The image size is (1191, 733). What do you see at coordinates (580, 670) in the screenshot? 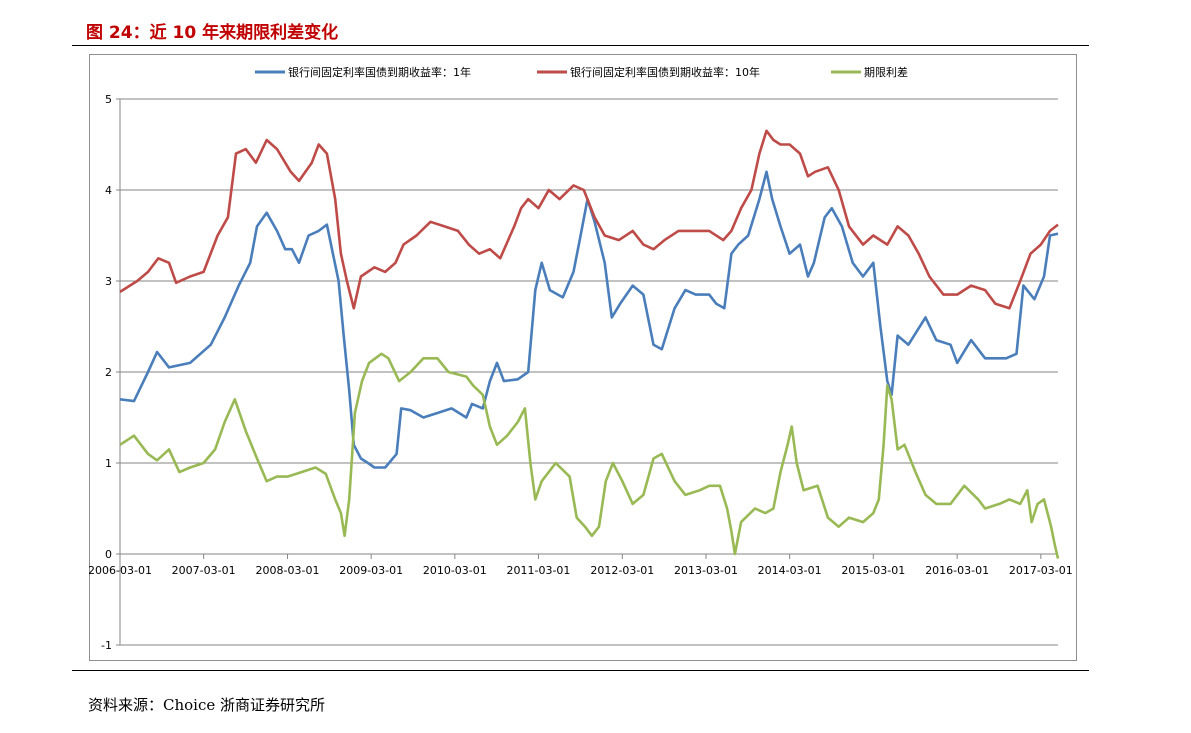
I see `bottom-rule` at bounding box center [580, 670].